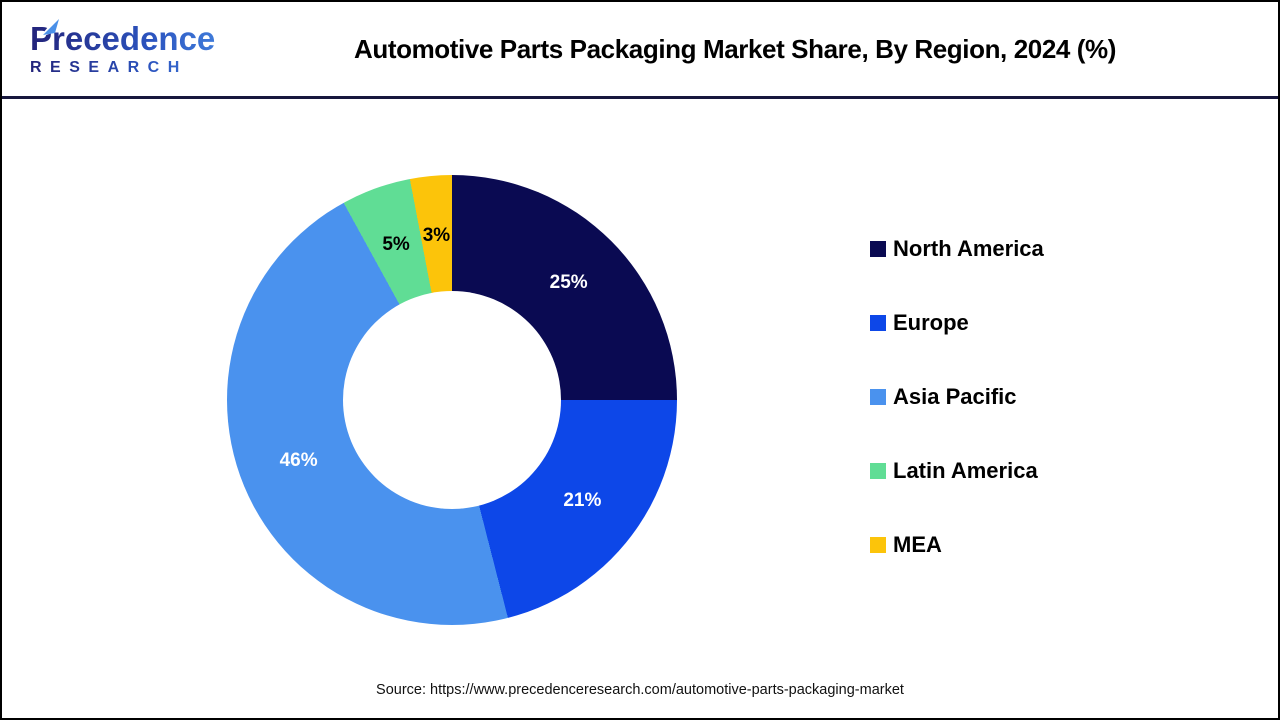 The image size is (1280, 720). I want to click on legend-label-mea: MEA, so click(917, 544).